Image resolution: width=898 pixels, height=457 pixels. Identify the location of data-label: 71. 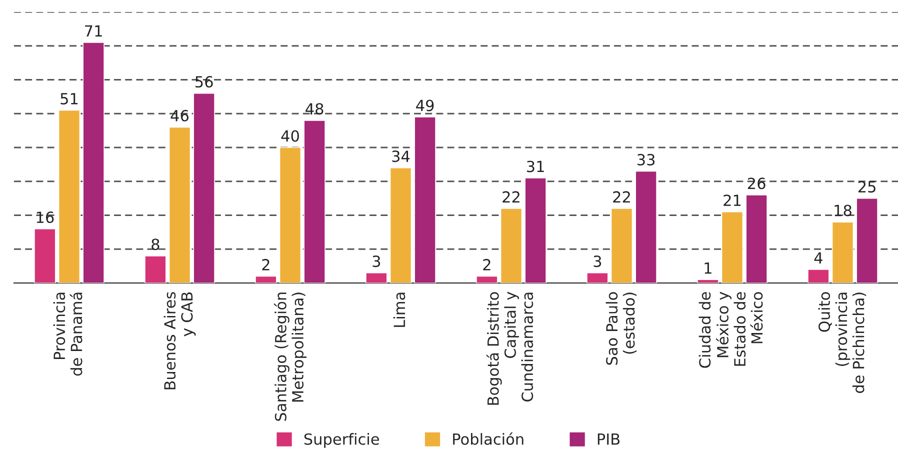
(93, 31).